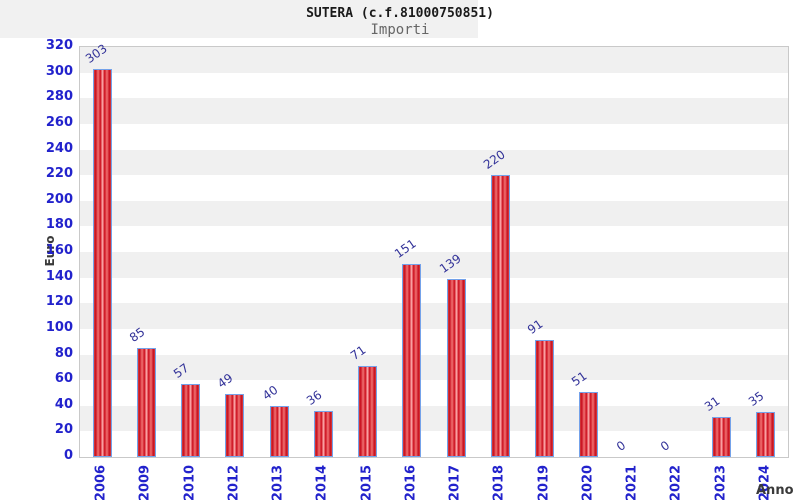  I want to click on bar-2024, so click(765, 434).